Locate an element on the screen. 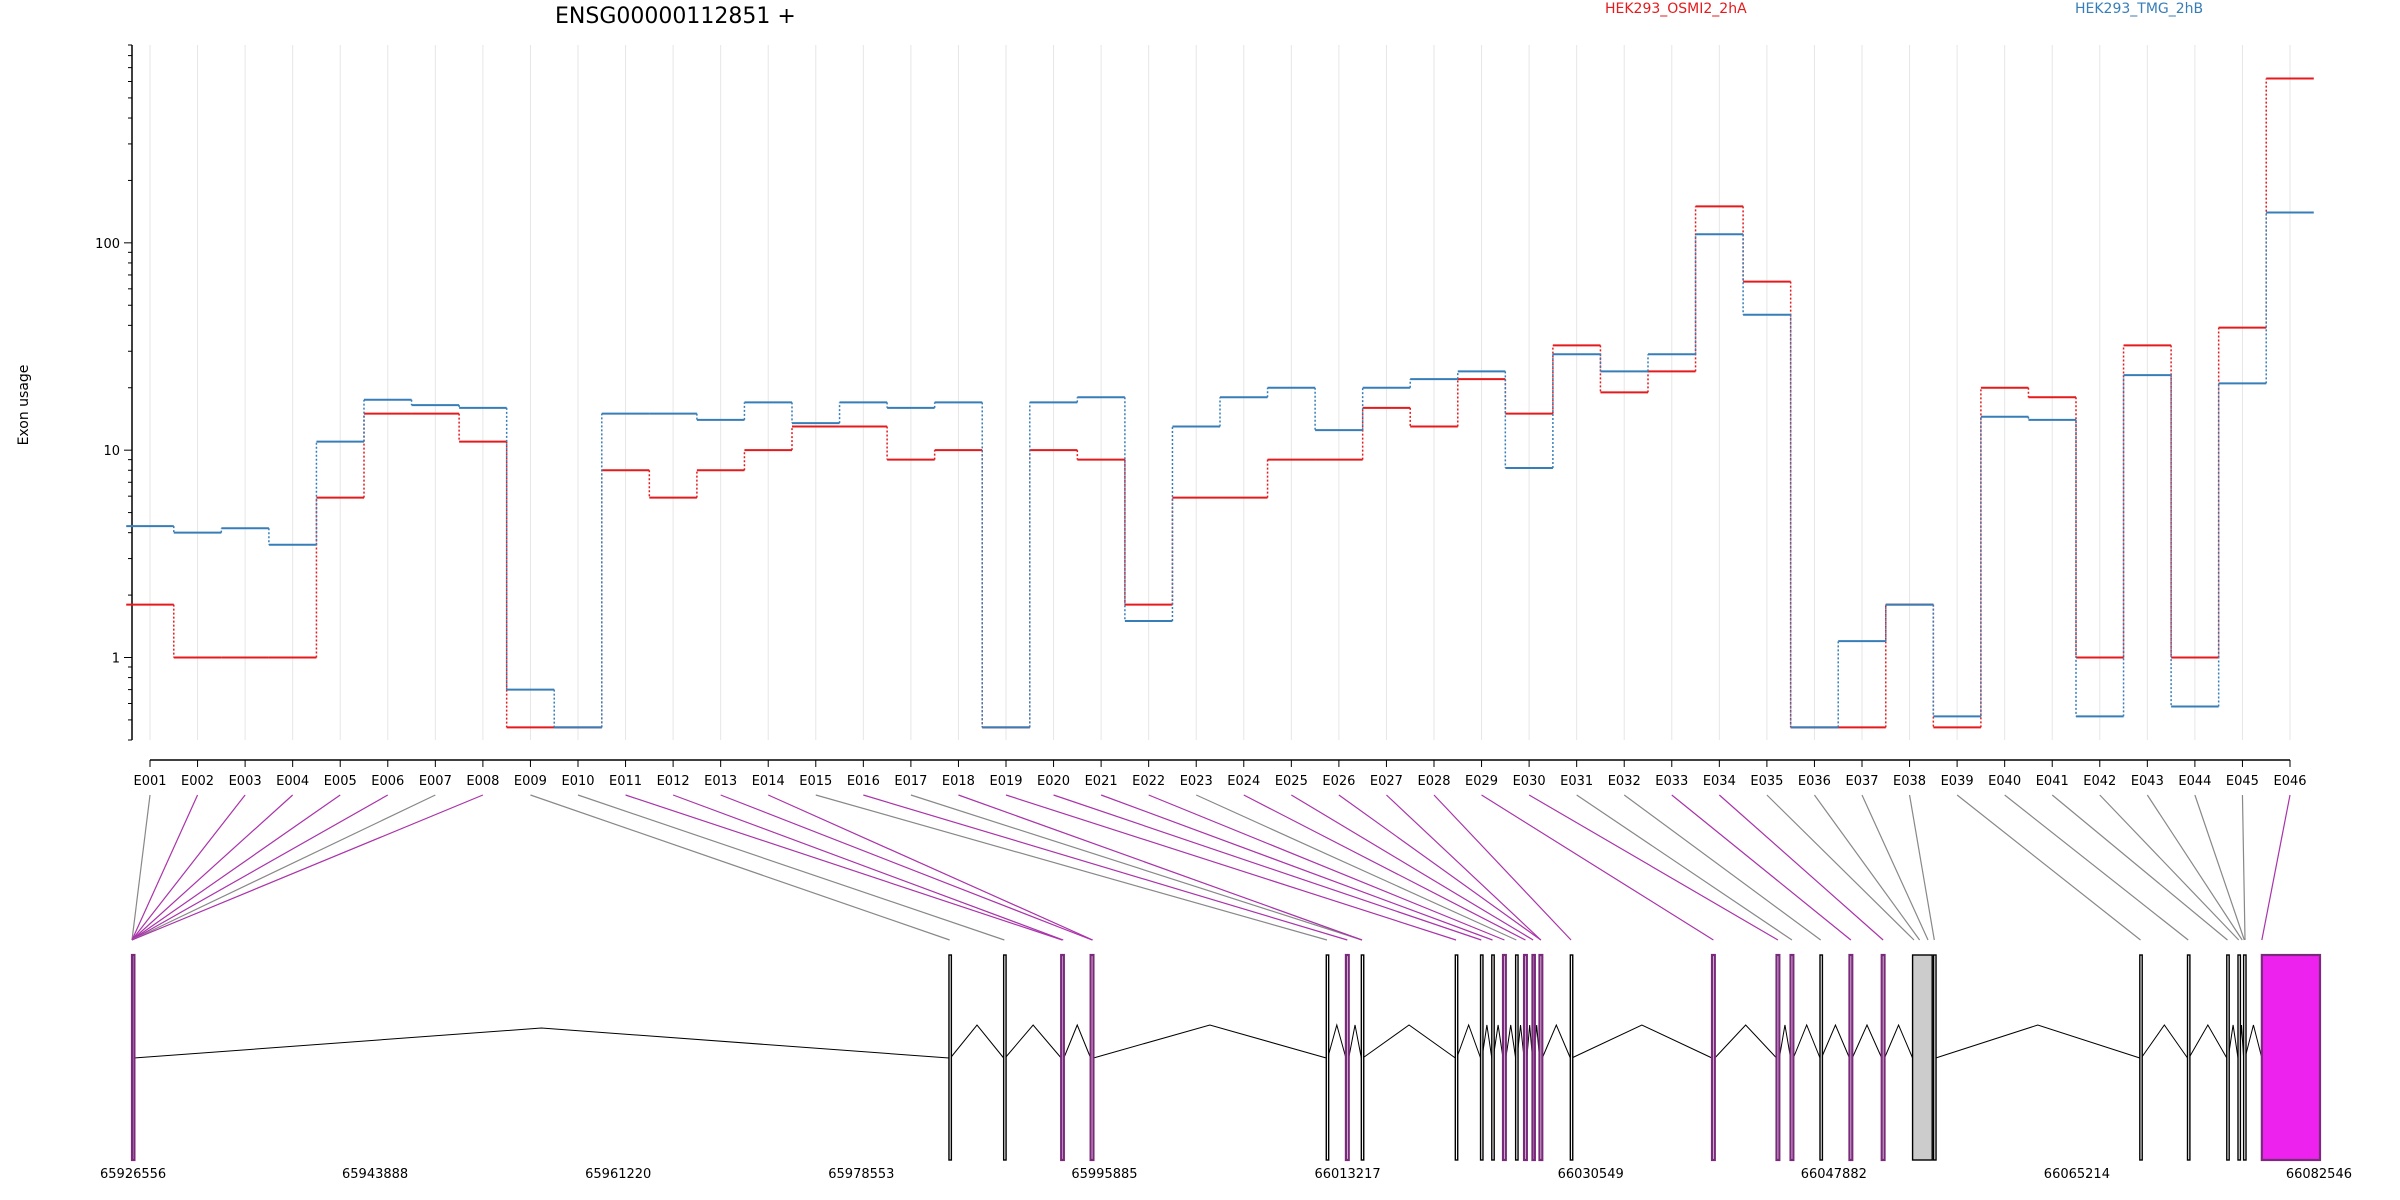  connector-E018 is located at coordinates (1160, 867).